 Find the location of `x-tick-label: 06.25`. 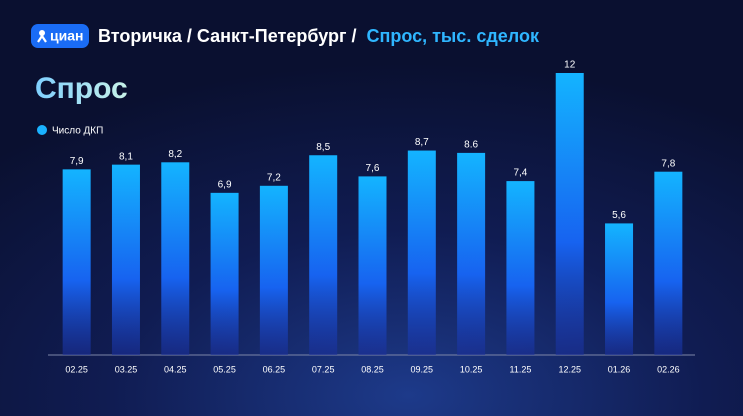

x-tick-label: 06.25 is located at coordinates (274, 369).